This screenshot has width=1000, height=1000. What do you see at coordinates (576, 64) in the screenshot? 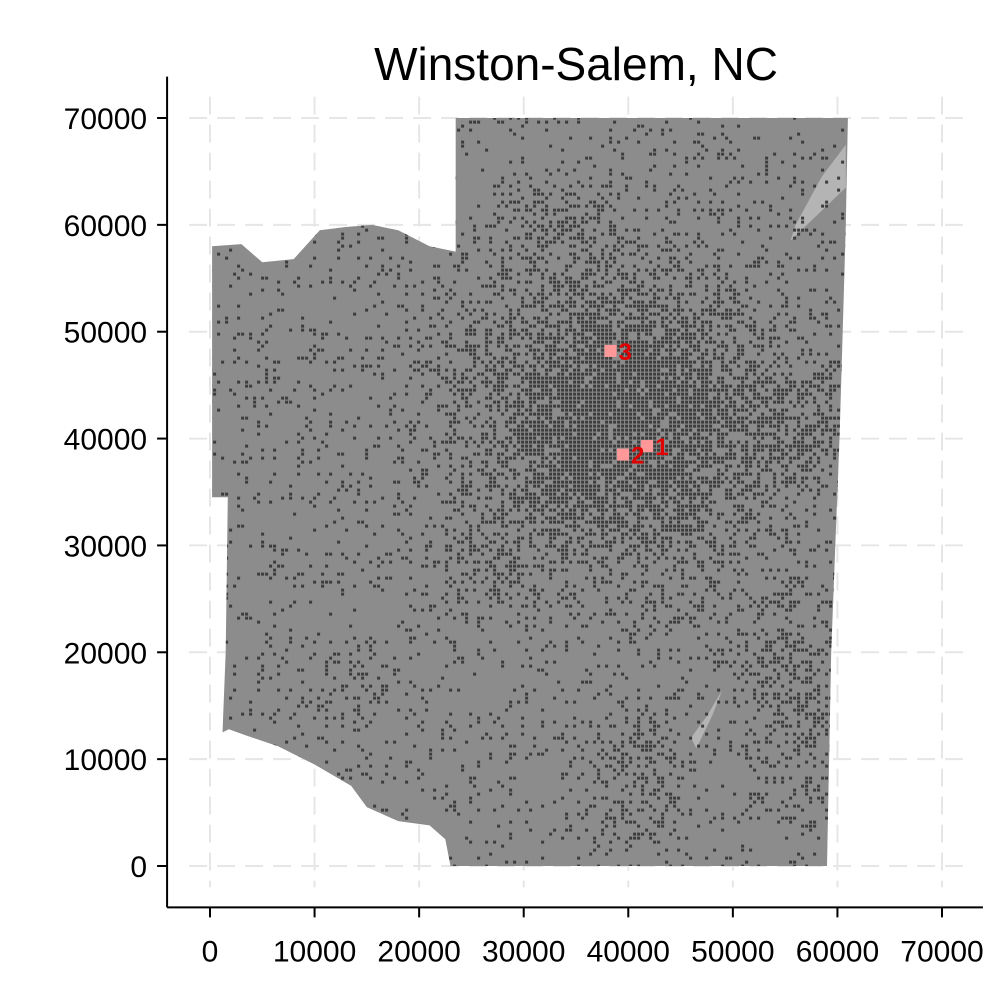
I see `chart-title: Winston-Salem, NC` at bounding box center [576, 64].